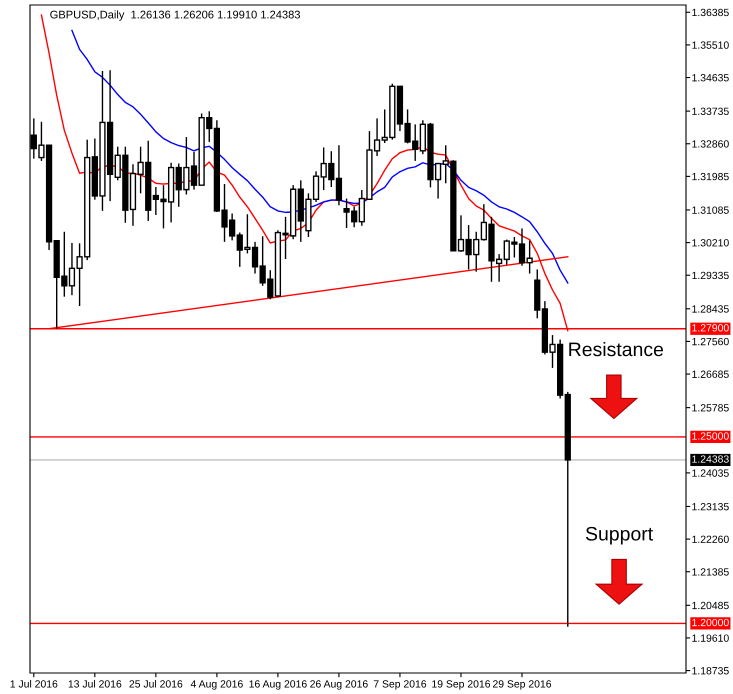  Describe the element at coordinates (619, 535) in the screenshot. I see `text: Support` at that location.